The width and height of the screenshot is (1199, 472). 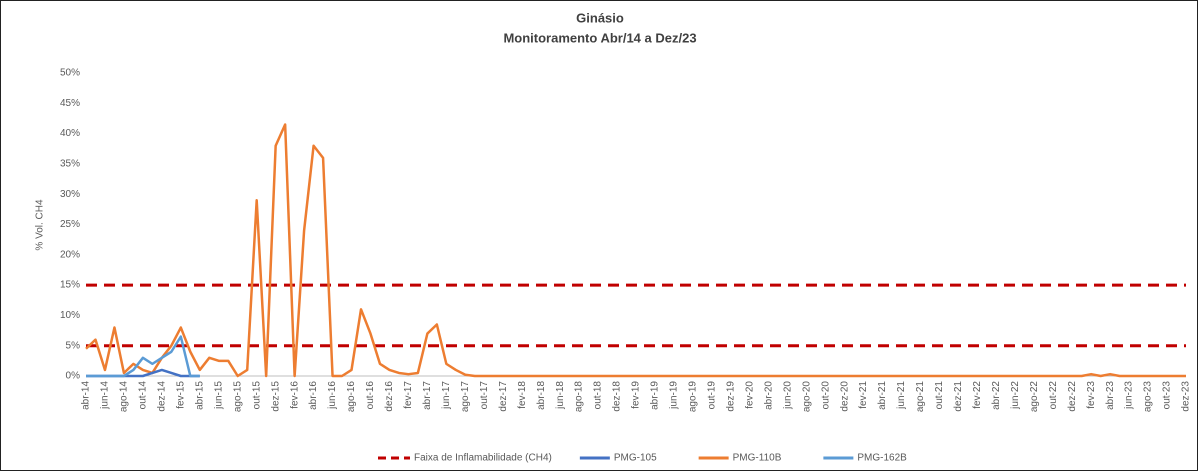 I want to click on x-tick-label: dez-18, so click(x=617, y=396).